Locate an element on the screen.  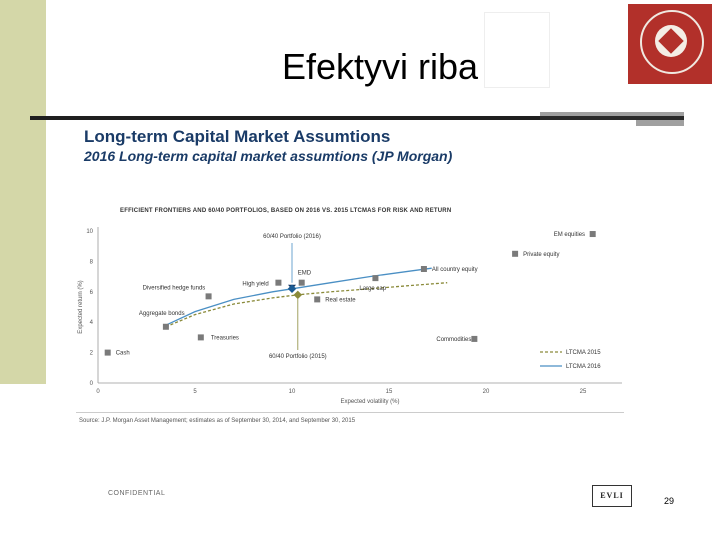
portfolio-2016-point is located at coordinates (292, 289).